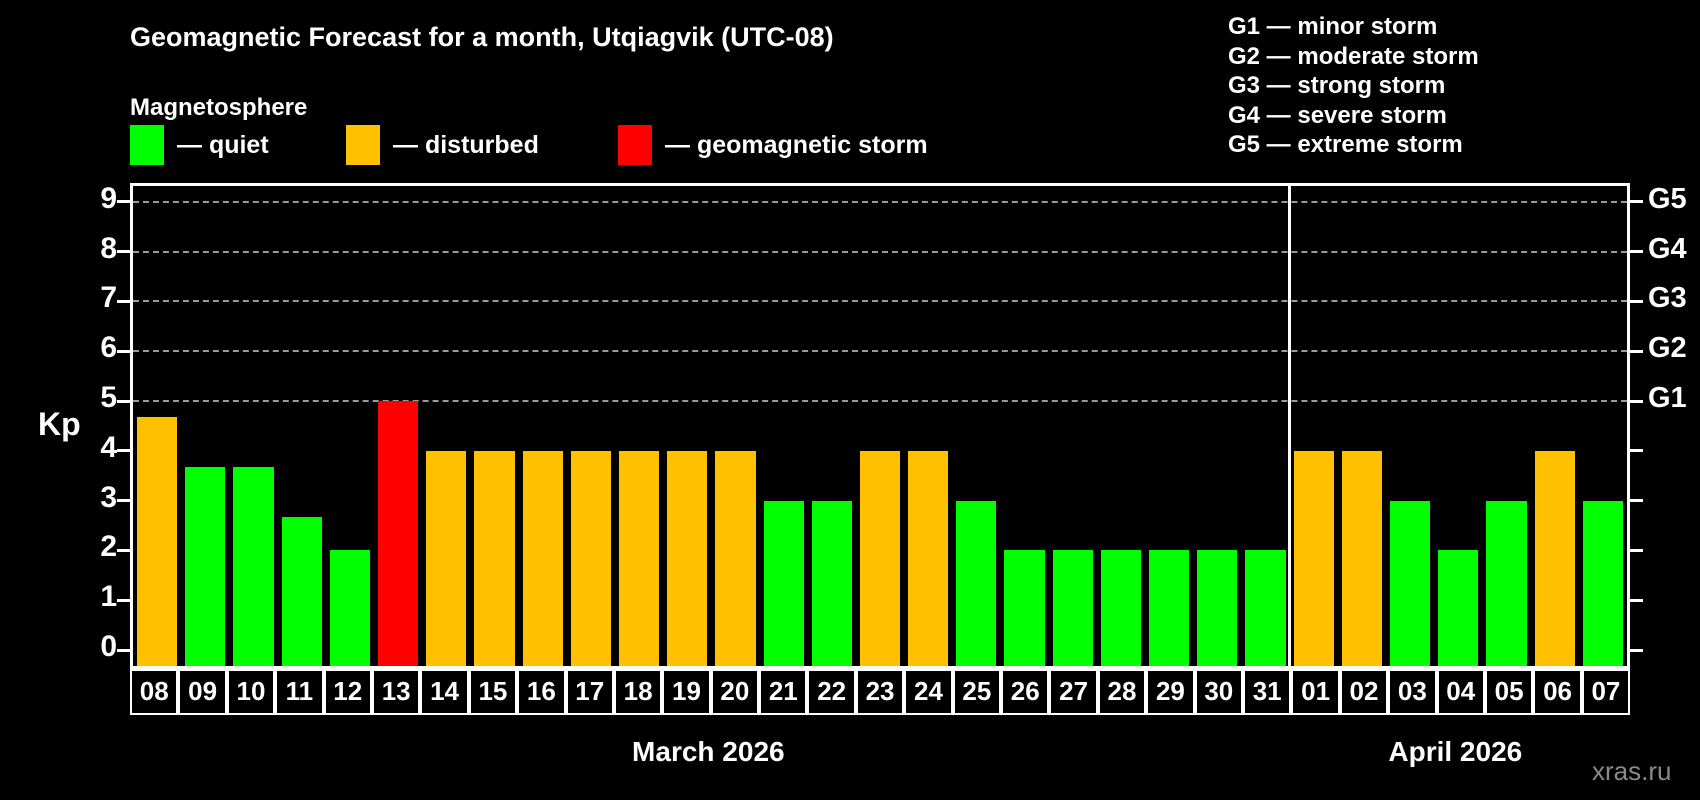 This screenshot has width=1700, height=800. What do you see at coordinates (1667, 198) in the screenshot?
I see `right-axis-label-g5: G5` at bounding box center [1667, 198].